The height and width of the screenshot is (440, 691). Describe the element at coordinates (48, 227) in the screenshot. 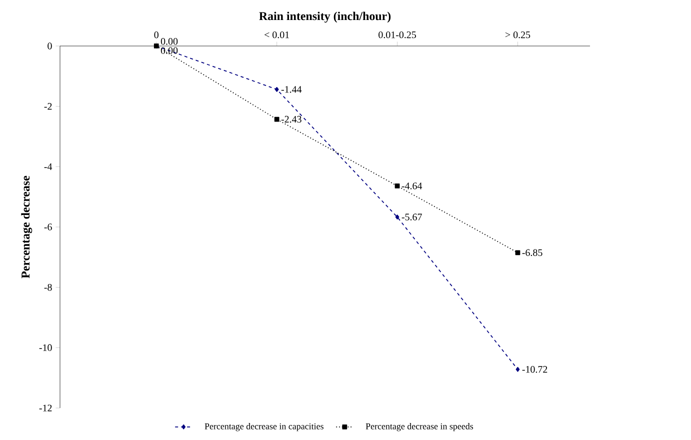

I see `y-tick-label: -6` at that location.